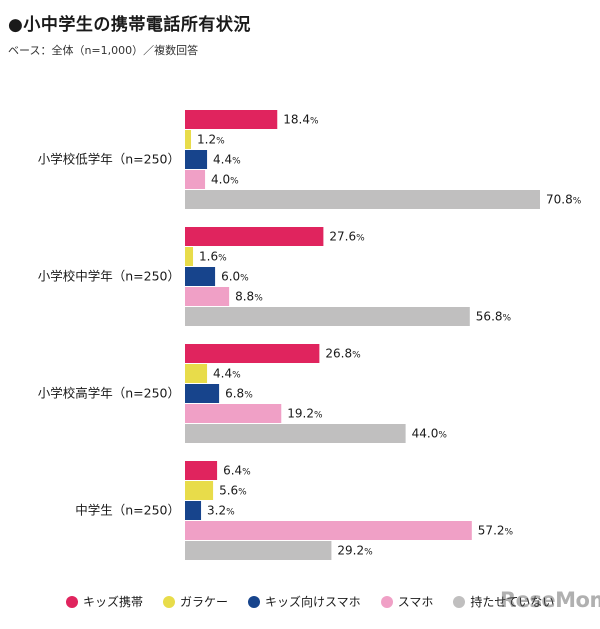 The width and height of the screenshot is (600, 629). What do you see at coordinates (496, 531) in the screenshot?
I see `data-label: 57.2%` at bounding box center [496, 531].